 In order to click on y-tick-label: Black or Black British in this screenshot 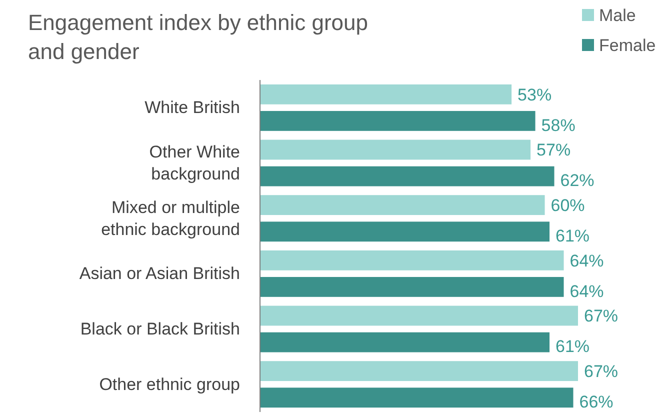, I will do `click(160, 329)`.